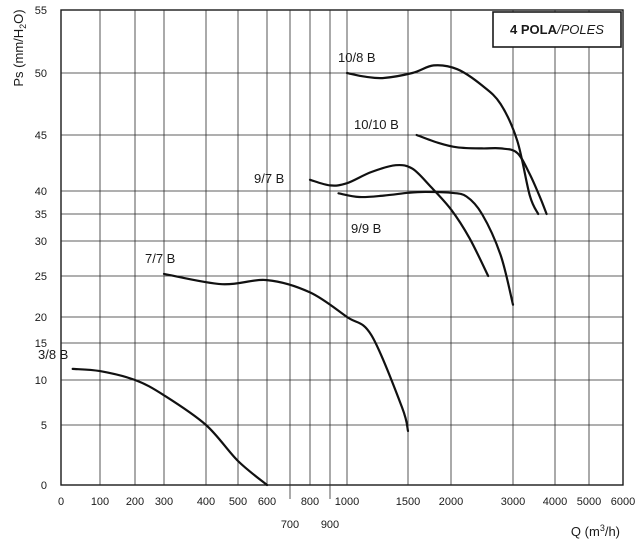  What do you see at coordinates (580, 29) in the screenshot?
I see `legend-box-italic: /POLES` at bounding box center [580, 29].